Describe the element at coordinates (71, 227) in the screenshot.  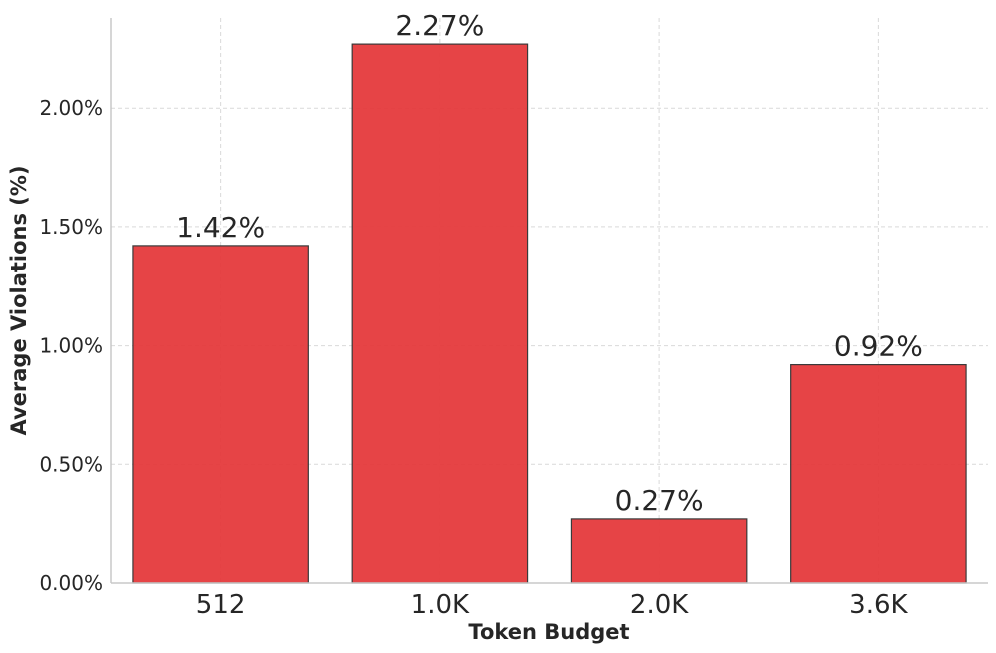
I see `y-tick-label: 1.50%` at that location.